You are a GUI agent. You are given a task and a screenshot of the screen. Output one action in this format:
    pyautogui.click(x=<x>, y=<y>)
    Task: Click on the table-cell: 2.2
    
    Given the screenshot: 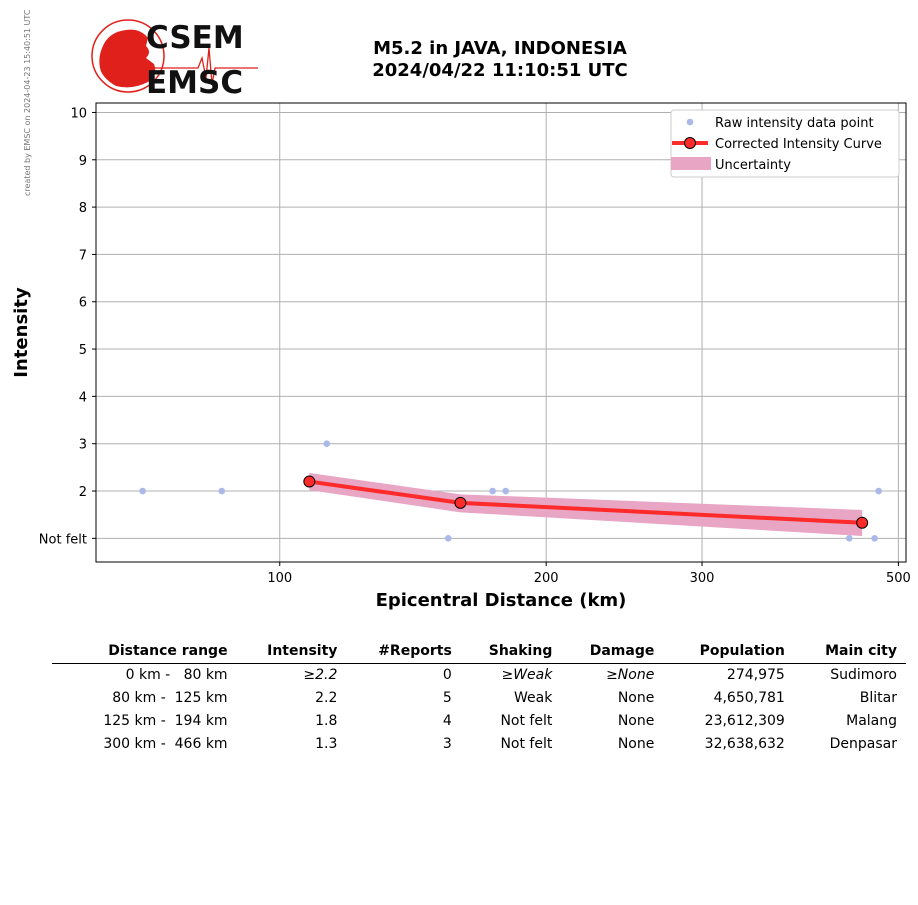 What is the action you would take?
    pyautogui.click(x=326, y=698)
    